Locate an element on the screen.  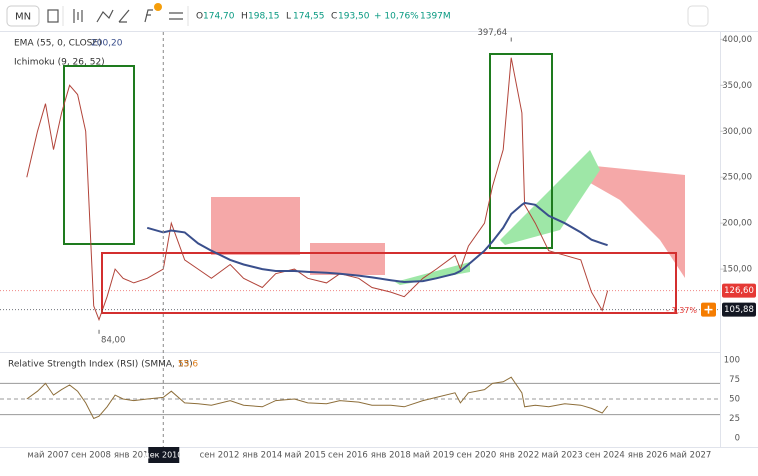
toolbar is located at coordinates (379, 16).